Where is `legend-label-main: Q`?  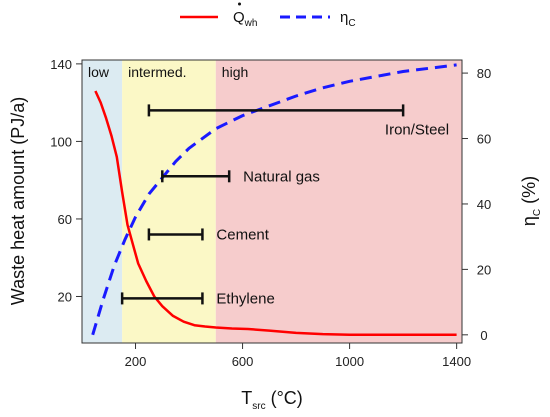
legend-label-main: Q is located at coordinates (239, 17).